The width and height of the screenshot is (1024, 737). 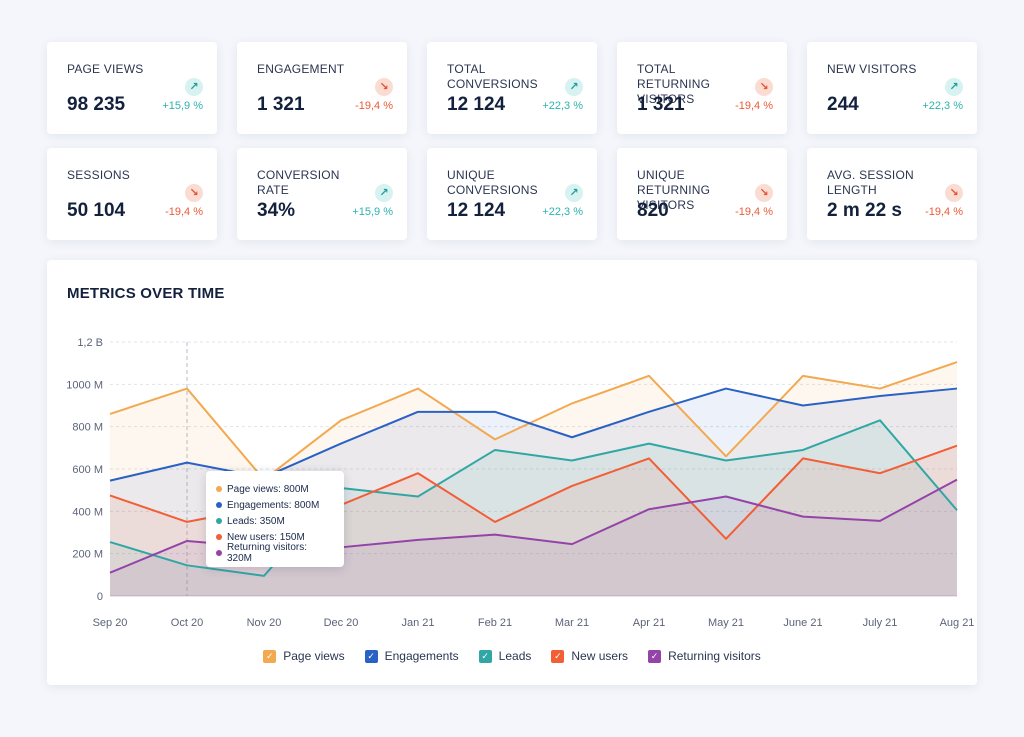 I want to click on tooltip-row: Returning visitors: 320M, so click(x=275, y=553).